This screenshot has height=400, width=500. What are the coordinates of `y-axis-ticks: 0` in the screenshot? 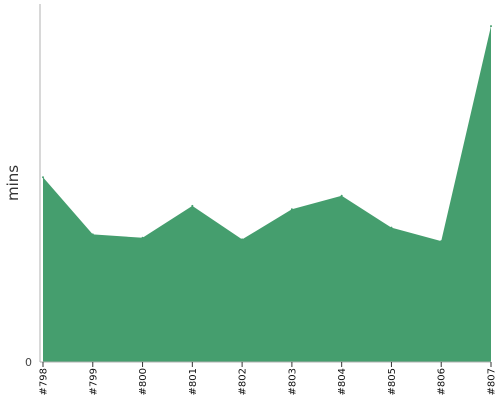 It's located at (28, 362).